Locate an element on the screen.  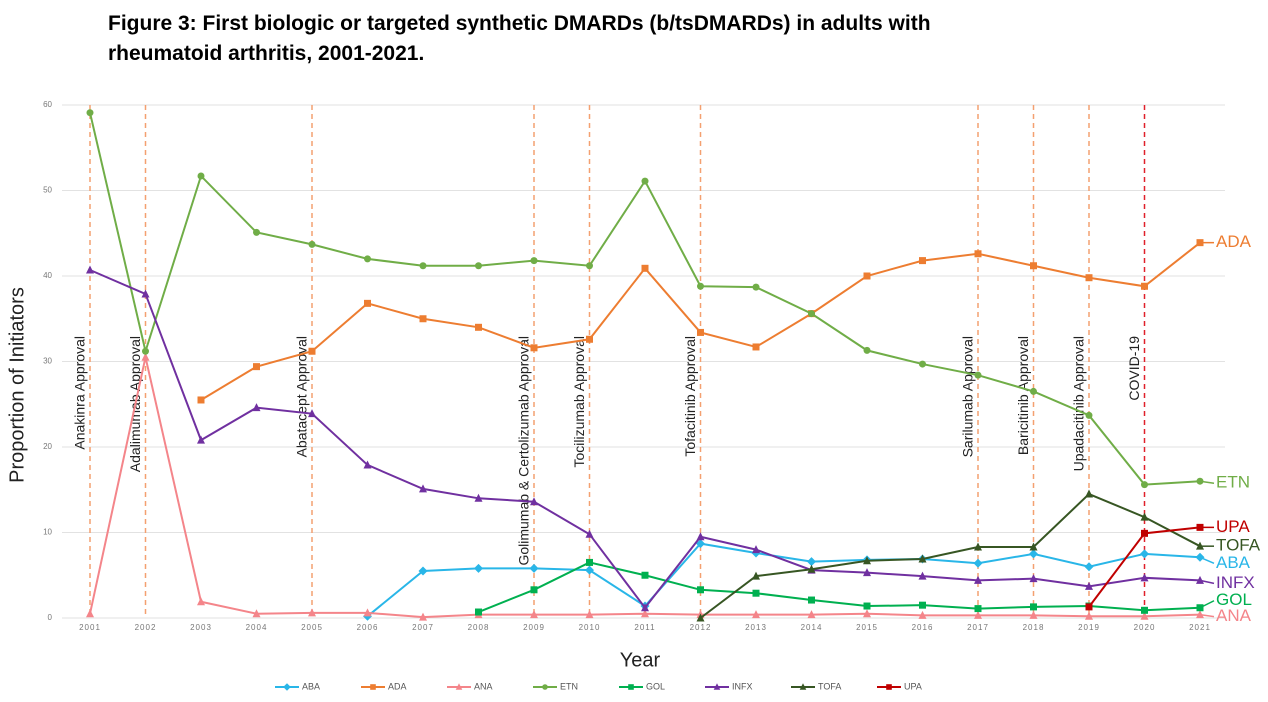
x-tick-label: 2019 is located at coordinates (1089, 627).